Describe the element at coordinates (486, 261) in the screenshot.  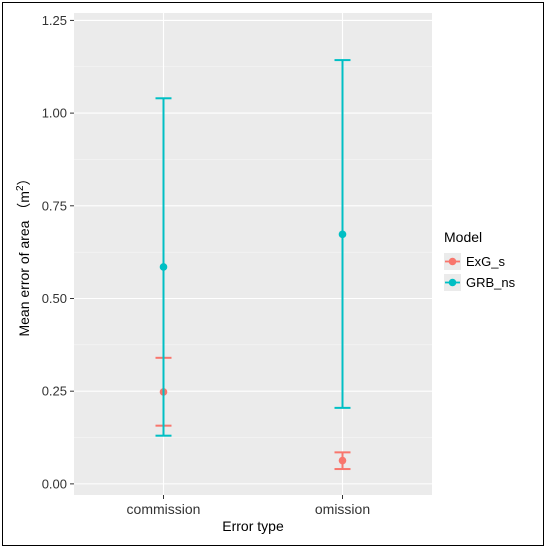
I see `legend-label-ExG_s: ExG_s` at that location.